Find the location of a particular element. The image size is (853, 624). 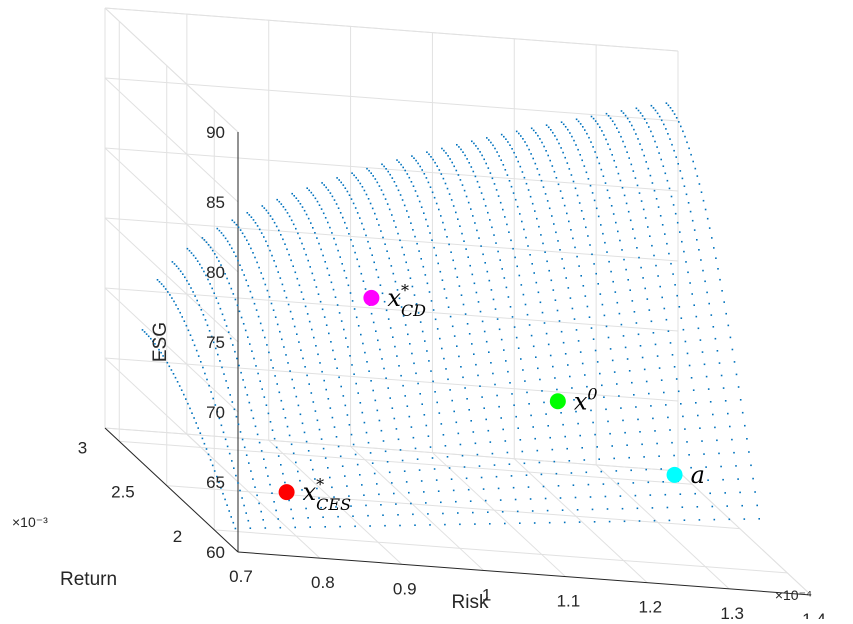

risk-multiplier-label: ×10⁻⁴ is located at coordinates (793, 595).